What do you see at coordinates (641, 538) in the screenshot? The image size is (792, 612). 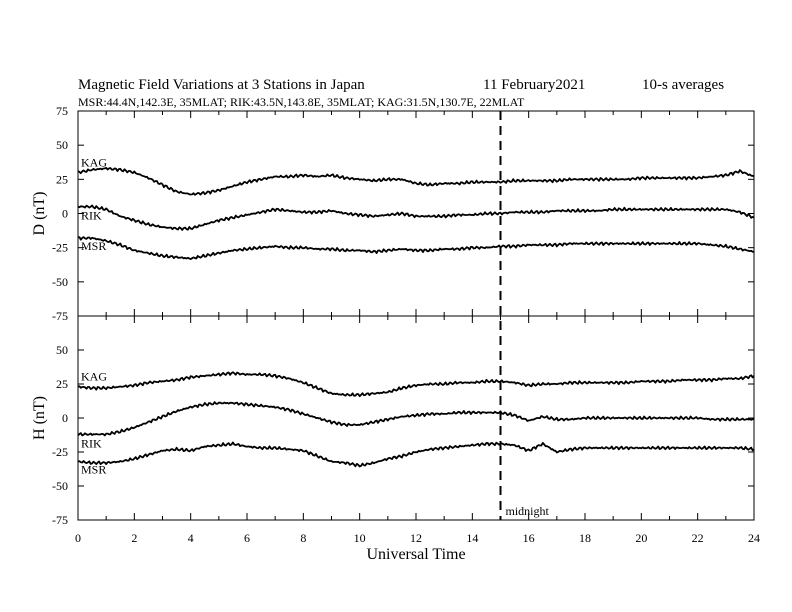 I see `x-tick-label: 20` at bounding box center [641, 538].